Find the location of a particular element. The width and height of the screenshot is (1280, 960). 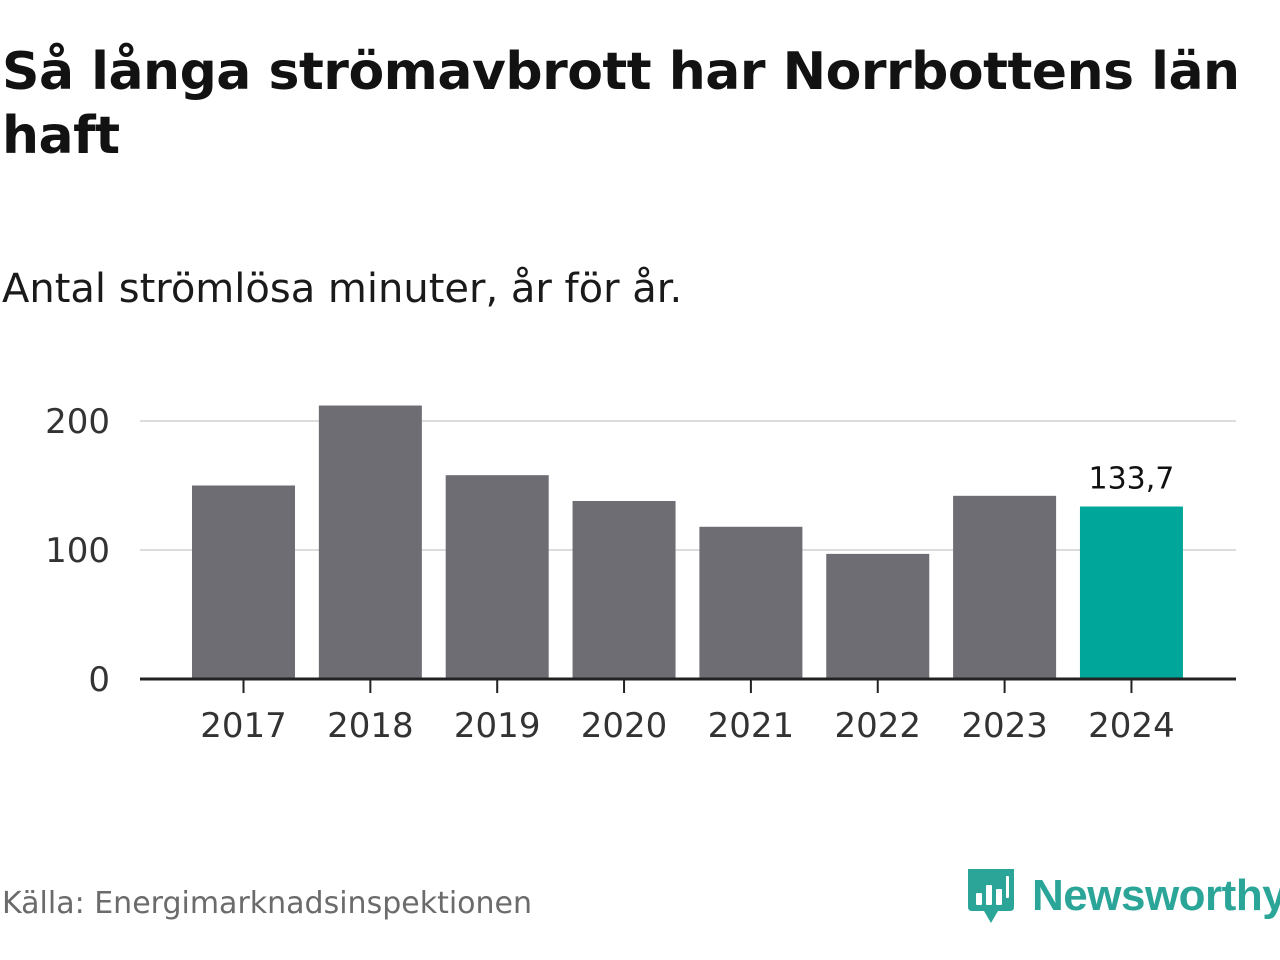

bar-2023 is located at coordinates (1005, 587).